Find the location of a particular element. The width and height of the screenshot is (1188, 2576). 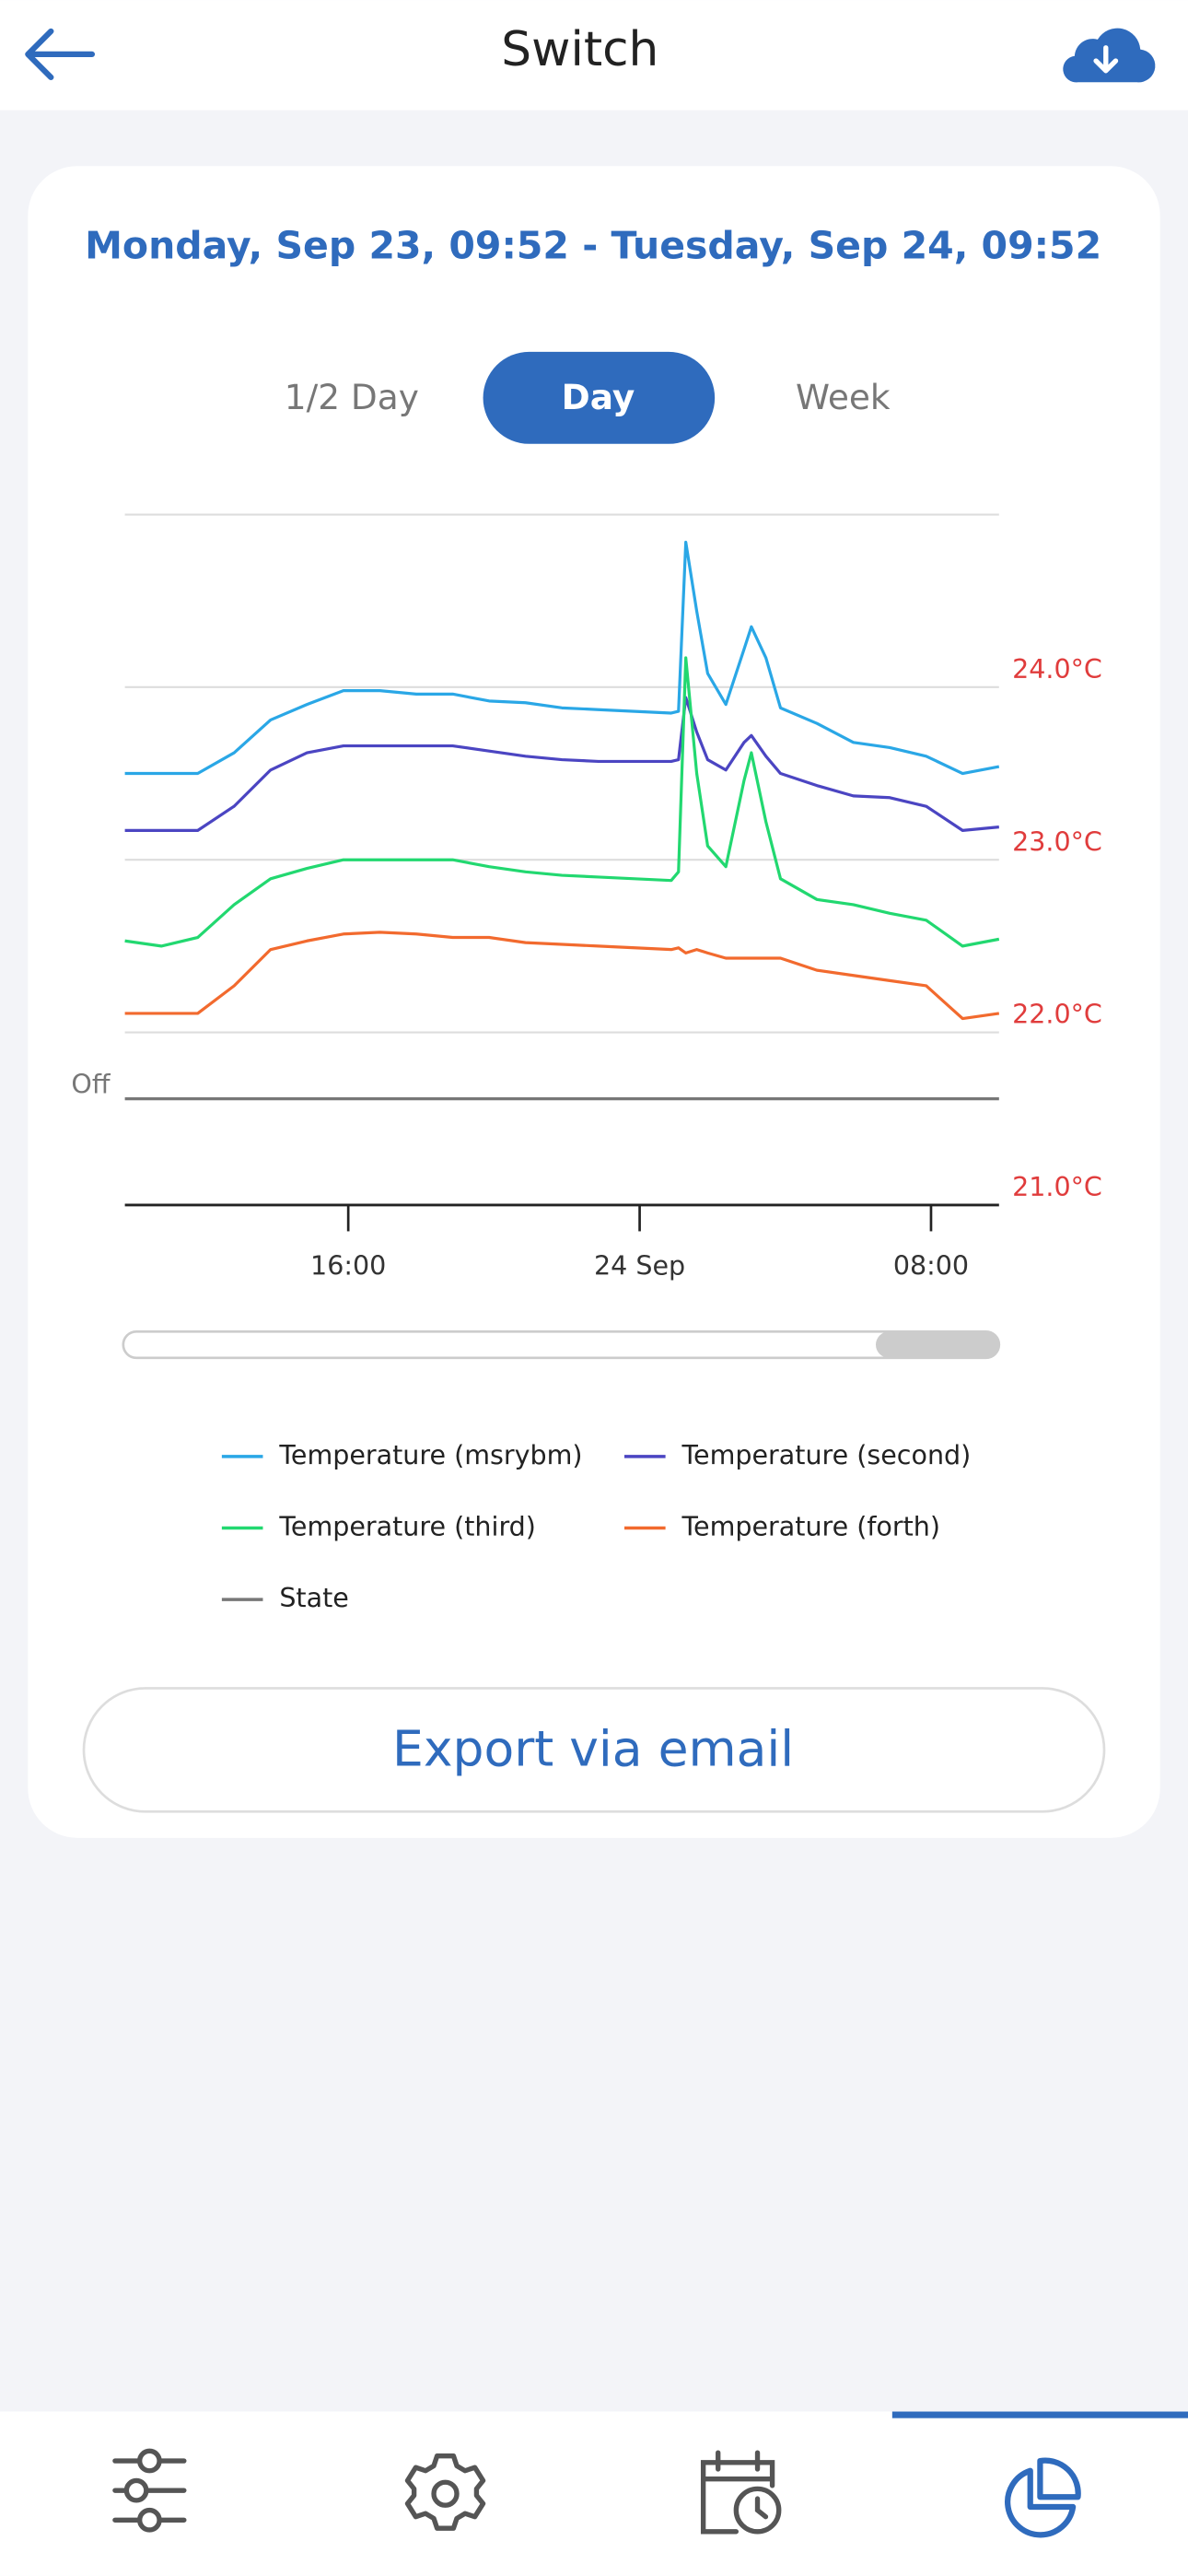

tab: Day is located at coordinates (598, 397).